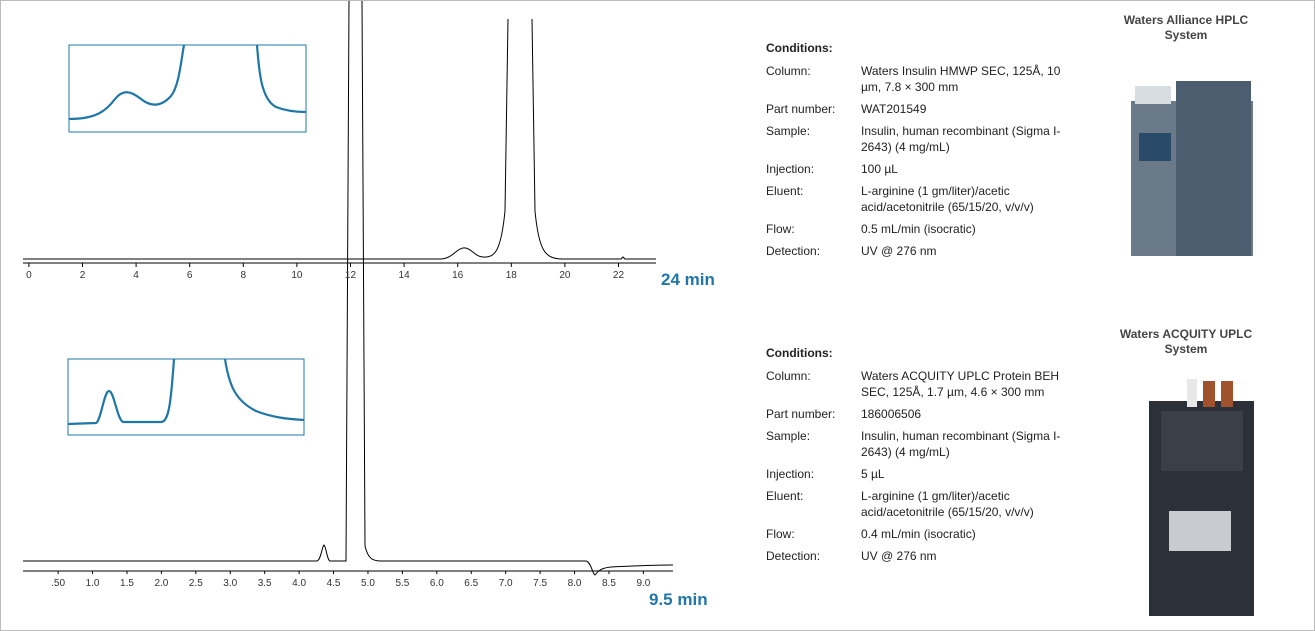  What do you see at coordinates (437, 583) in the screenshot?
I see `x-tick-label: 6.0` at bounding box center [437, 583].